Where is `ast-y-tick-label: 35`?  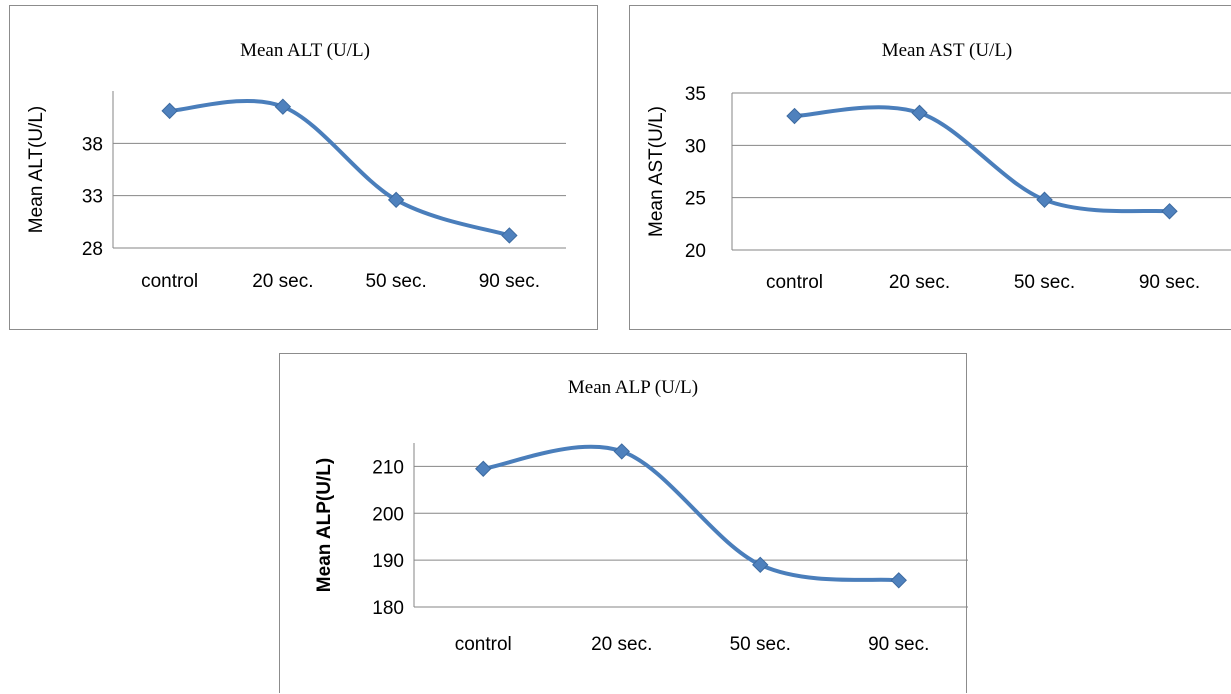
ast-y-tick-label: 35 is located at coordinates (695, 94).